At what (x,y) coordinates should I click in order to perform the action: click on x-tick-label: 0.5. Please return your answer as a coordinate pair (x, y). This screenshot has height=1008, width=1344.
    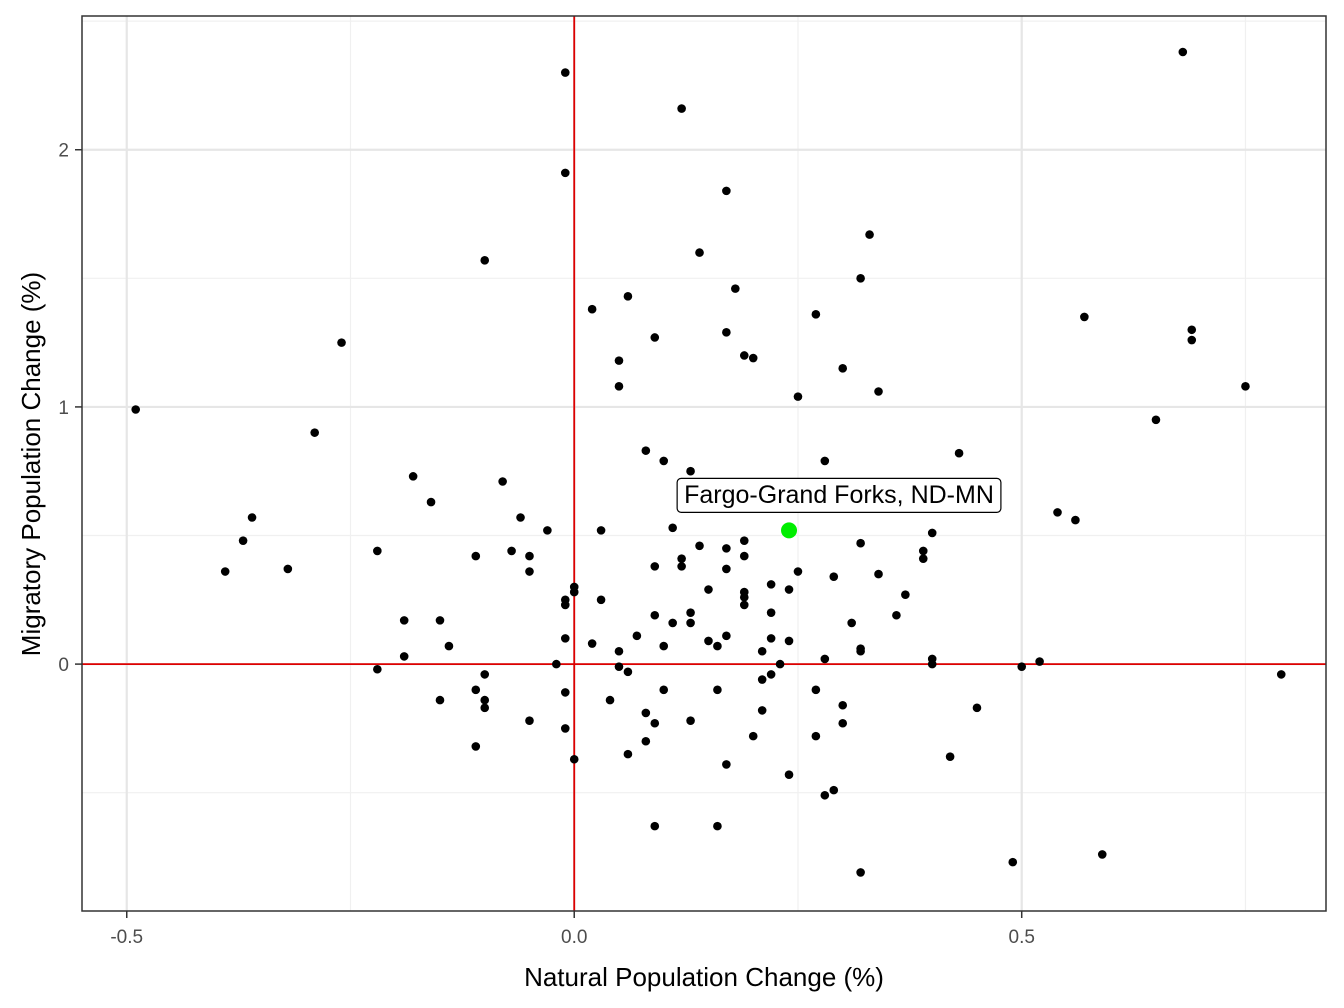
    Looking at the image, I should click on (1022, 937).